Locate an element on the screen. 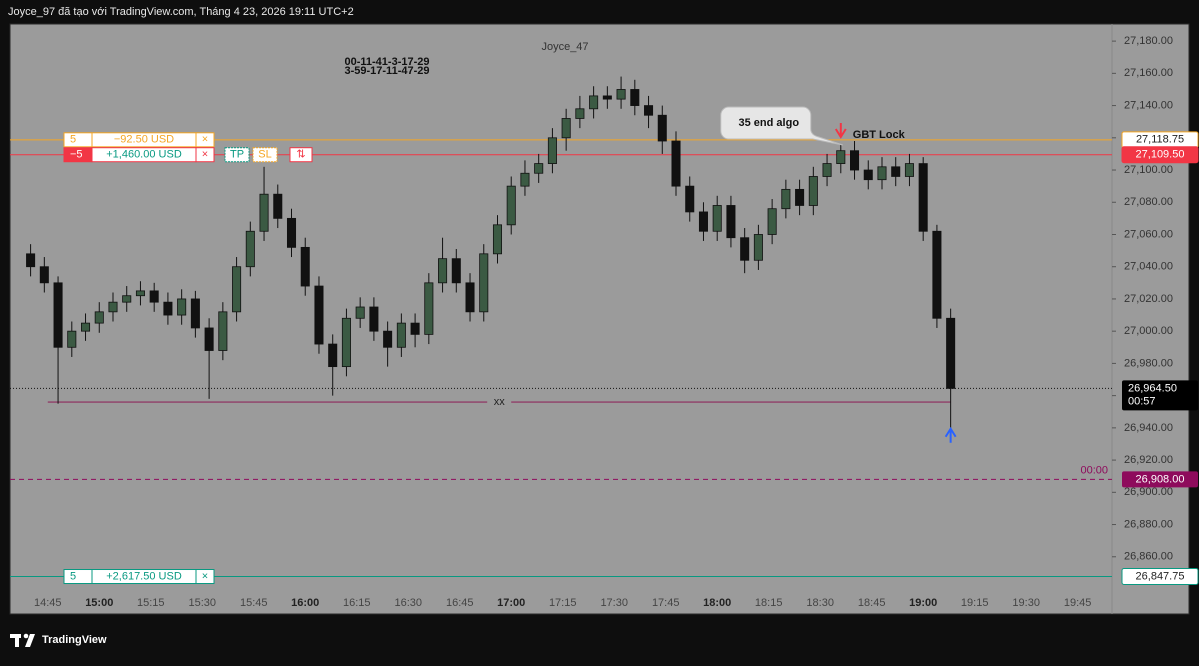  y-tick-label: 27,140.00 is located at coordinates (1148, 105).